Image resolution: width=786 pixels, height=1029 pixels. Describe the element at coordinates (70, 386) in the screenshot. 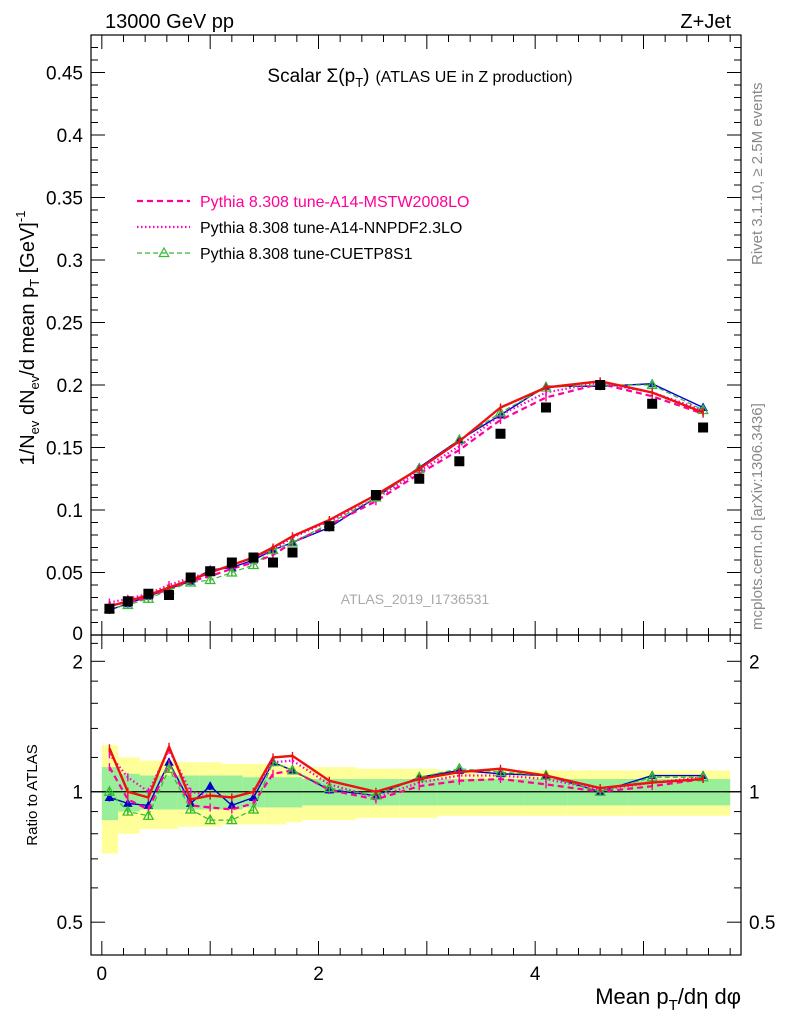

I see `main-y-tick-label: 0.2` at that location.